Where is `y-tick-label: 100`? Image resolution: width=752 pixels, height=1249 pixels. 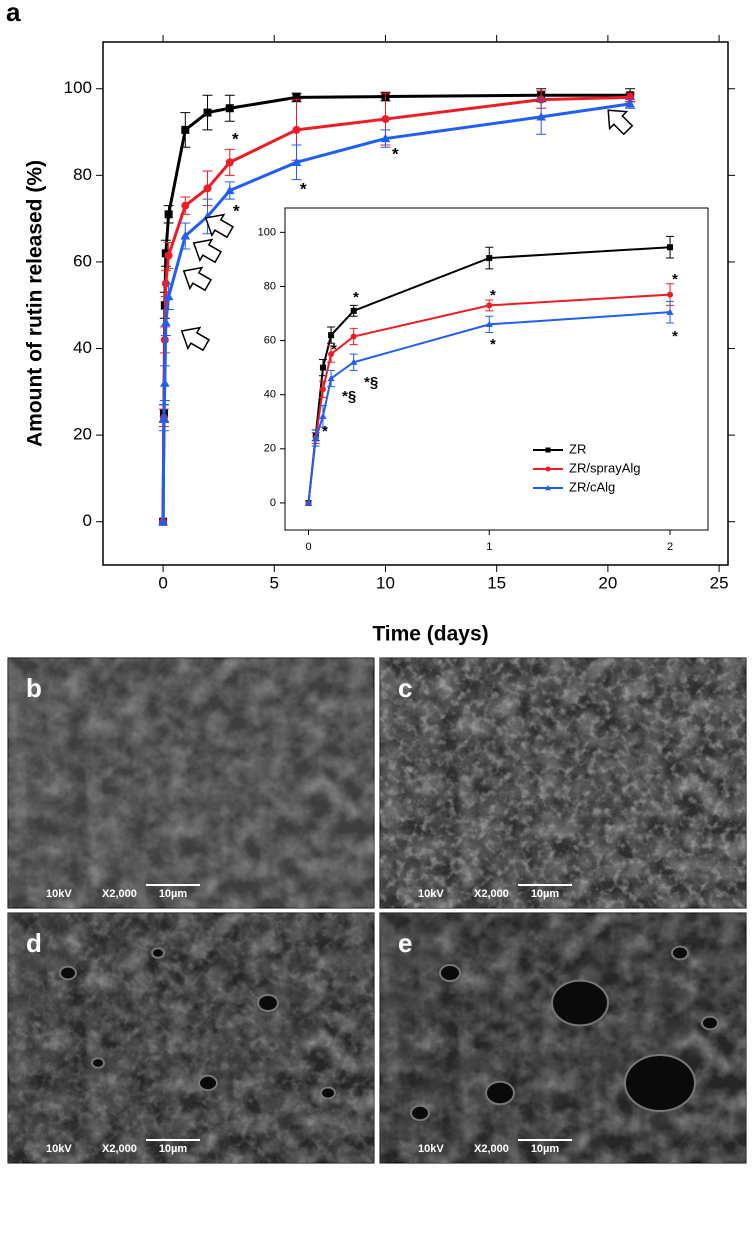 y-tick-label: 100 is located at coordinates (78, 87).